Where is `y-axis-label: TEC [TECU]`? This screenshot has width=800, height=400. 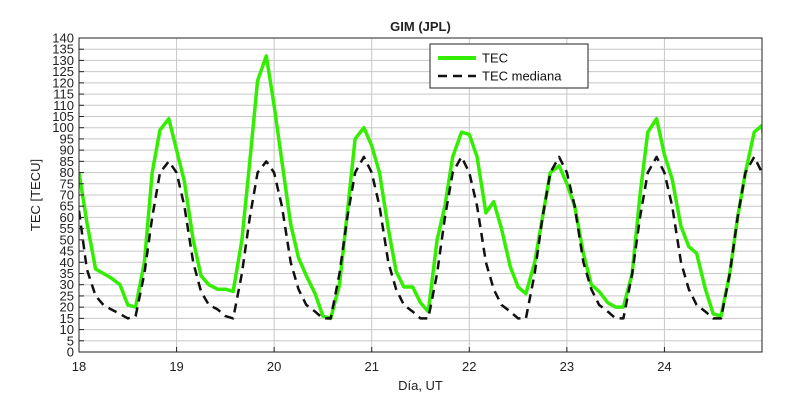
y-axis-label: TEC [TECU] is located at coordinates (35, 195).